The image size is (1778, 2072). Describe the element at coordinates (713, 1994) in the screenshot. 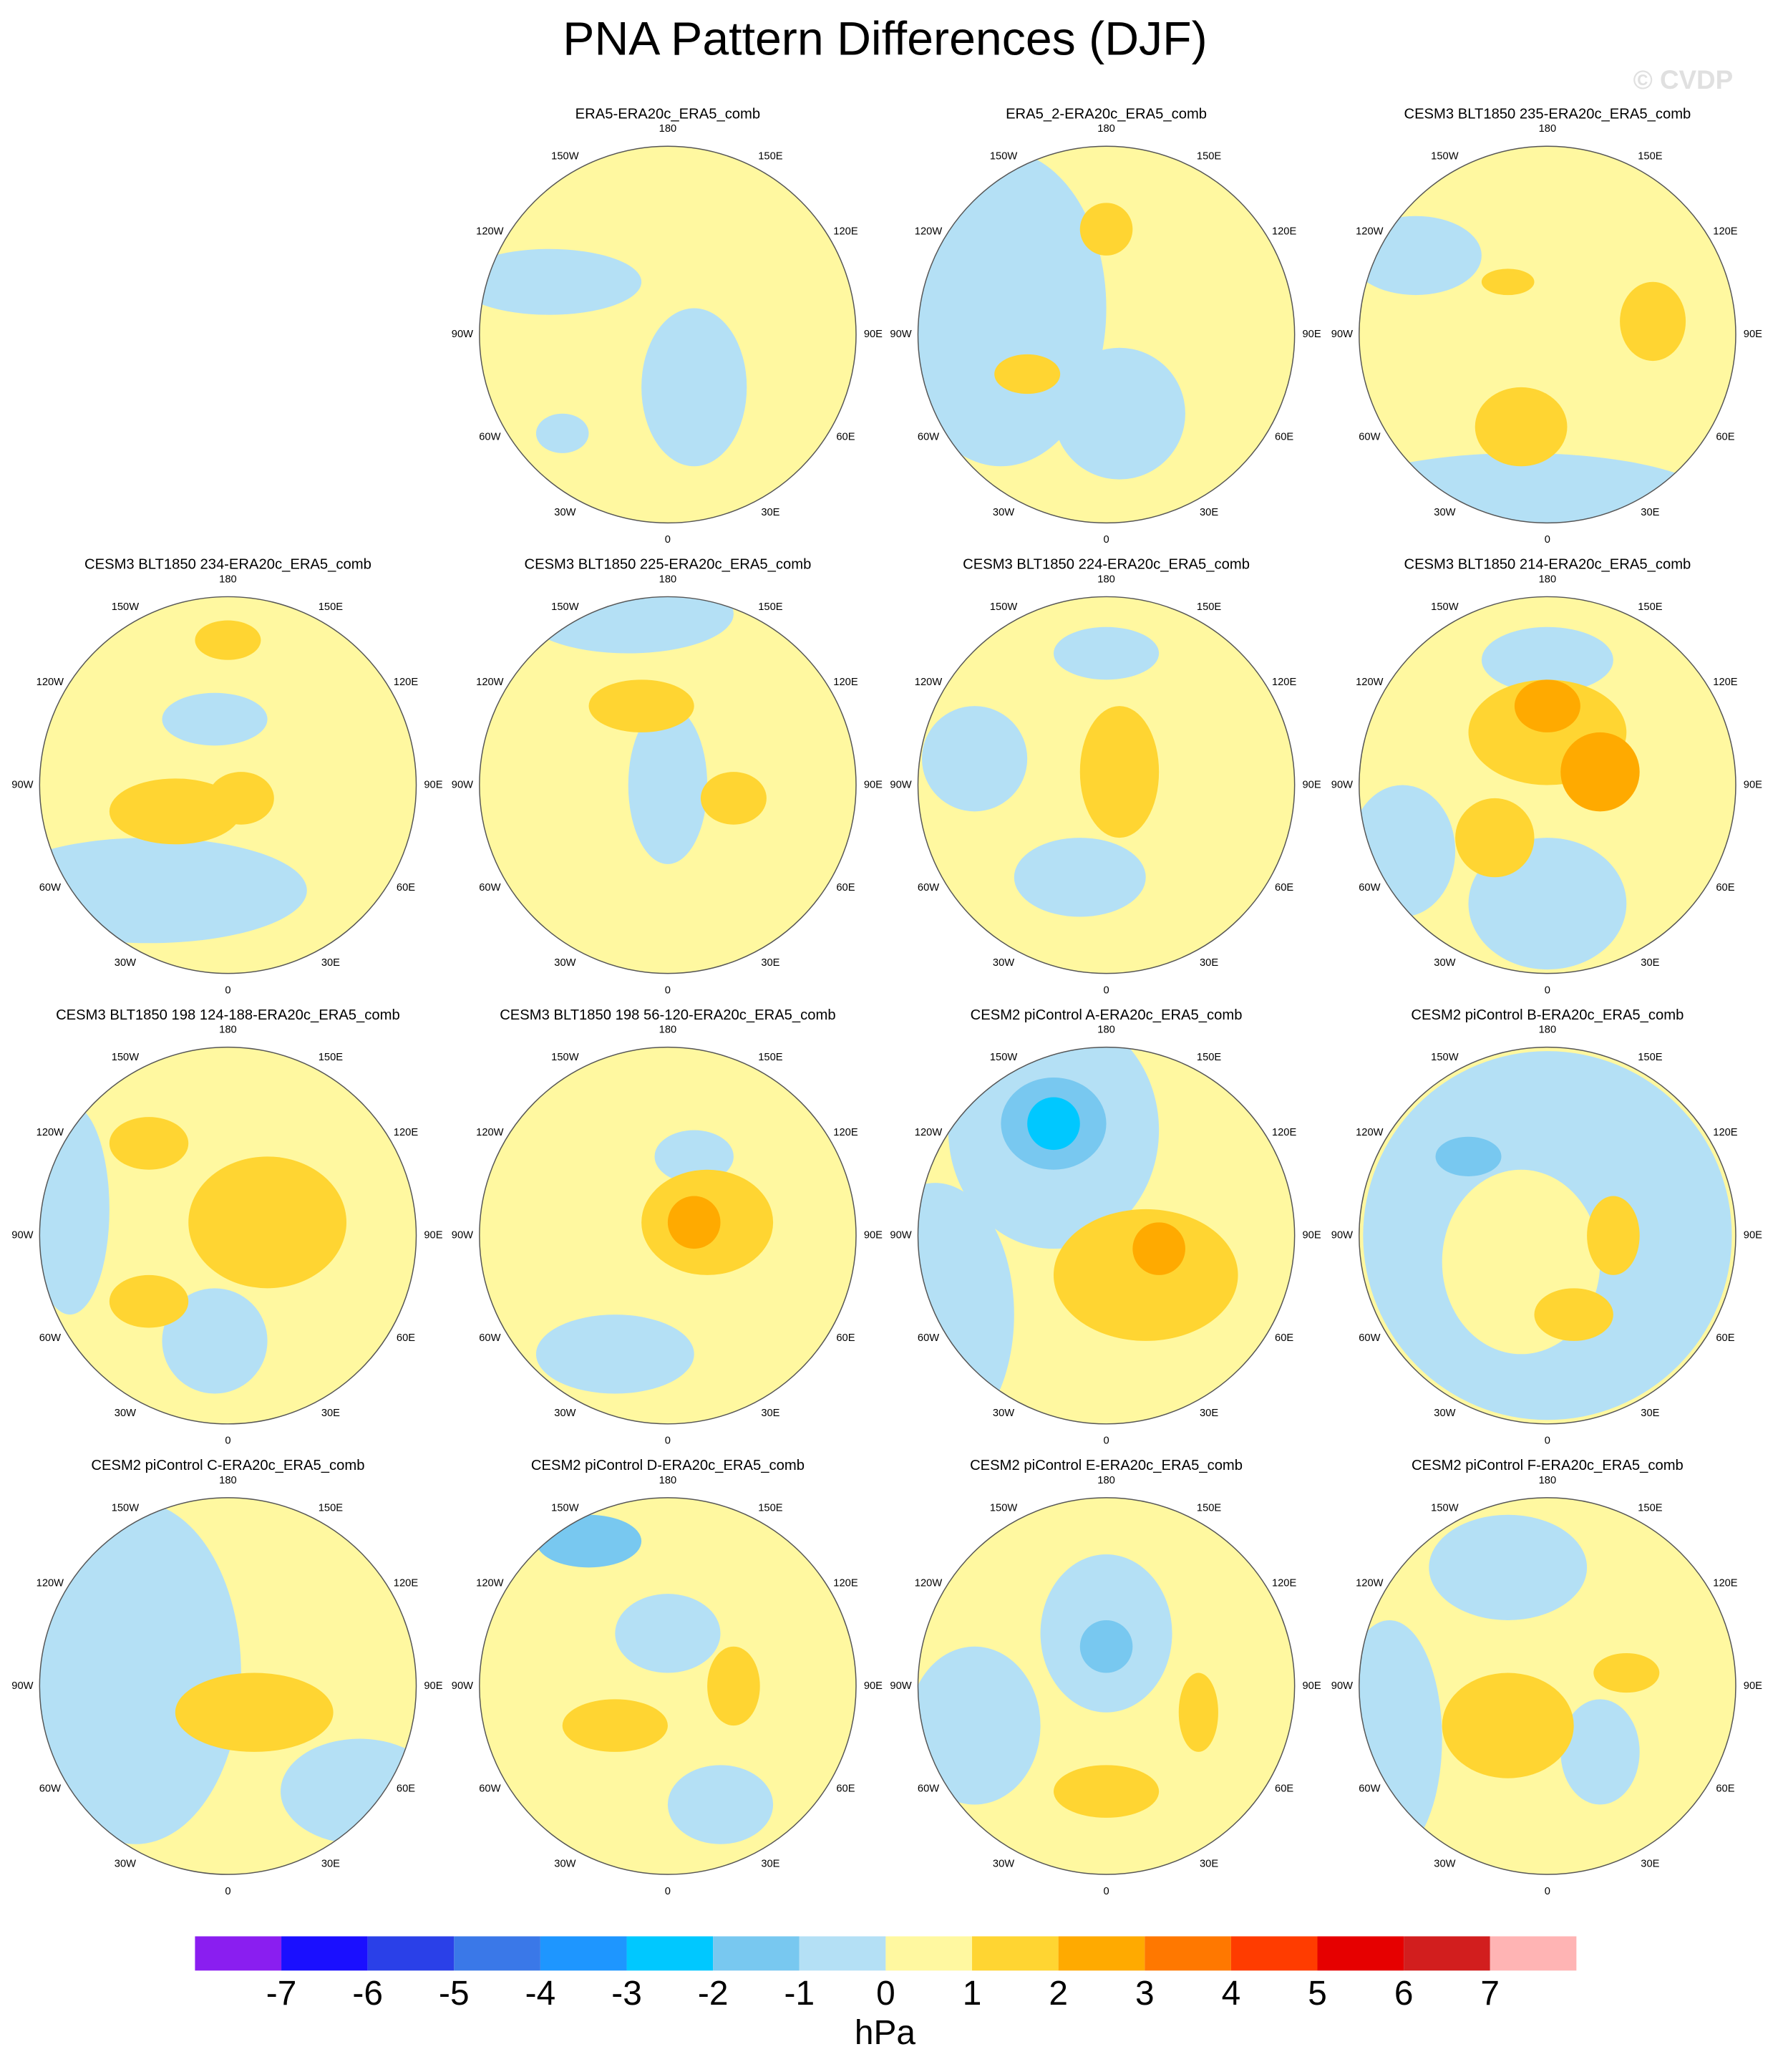

I see `colorbar-label: -2` at that location.